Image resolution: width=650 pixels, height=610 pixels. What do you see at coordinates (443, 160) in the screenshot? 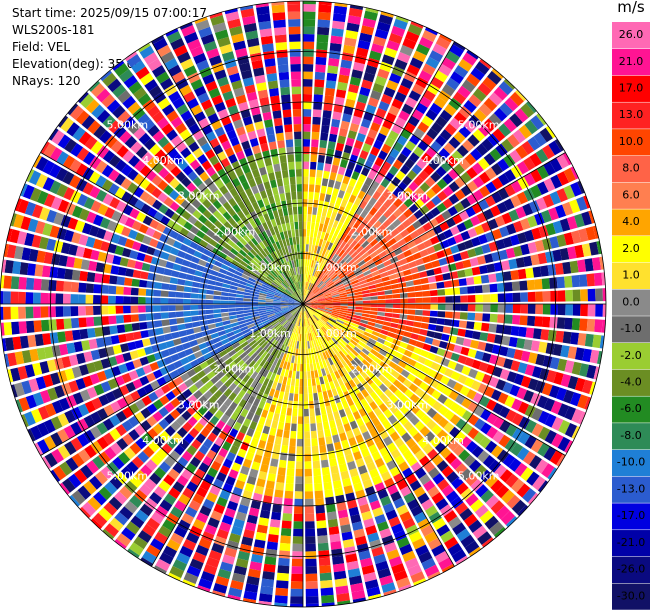
I see `range-ring-label: 4.00km` at bounding box center [443, 160].